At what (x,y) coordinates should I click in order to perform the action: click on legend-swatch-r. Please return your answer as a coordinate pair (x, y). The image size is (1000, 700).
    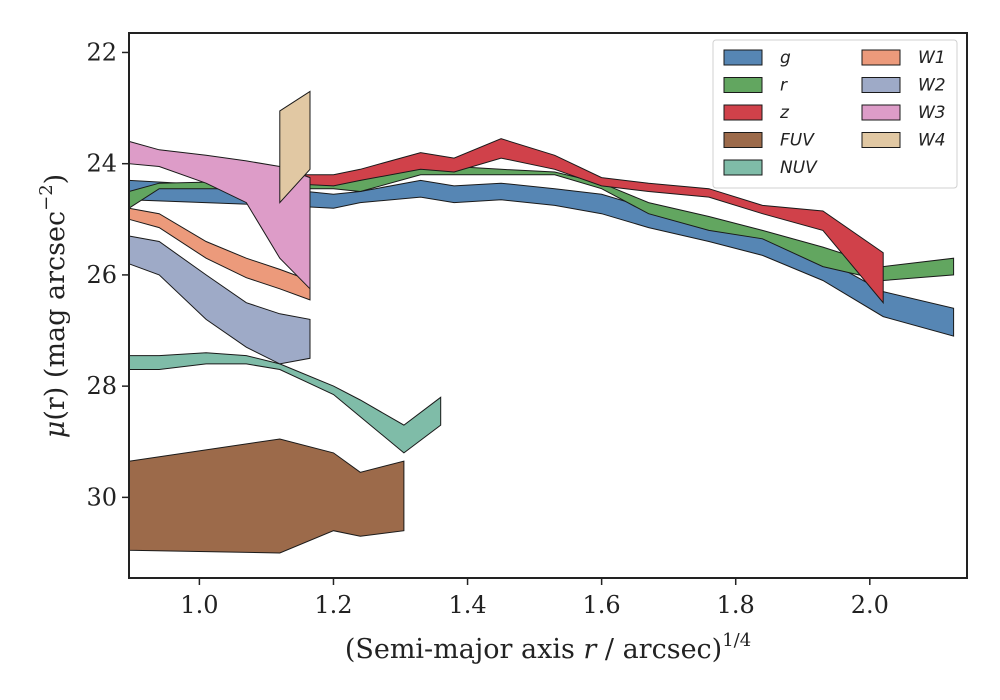
    Looking at the image, I should click on (743, 85).